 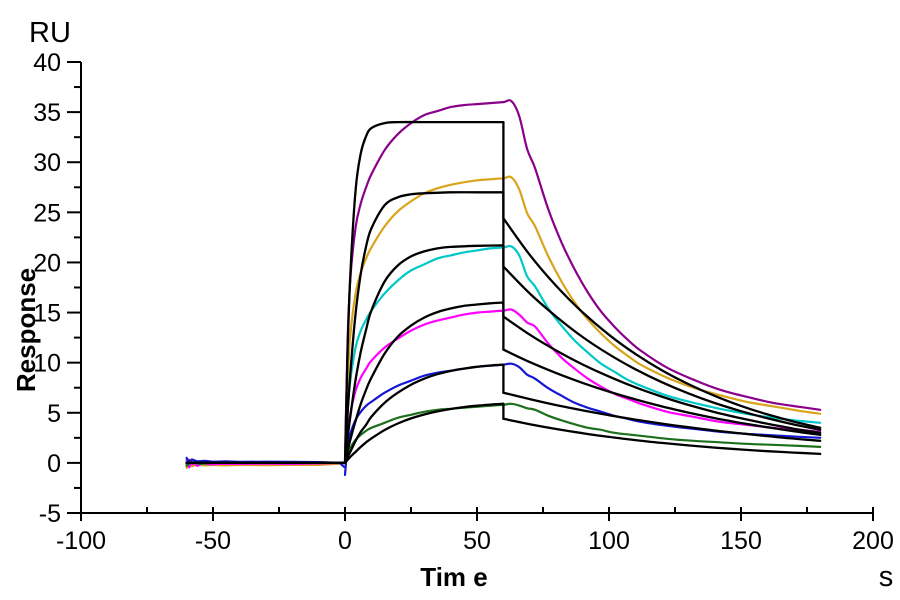 What do you see at coordinates (873, 541) in the screenshot?
I see `x-tick-label: 200` at bounding box center [873, 541].